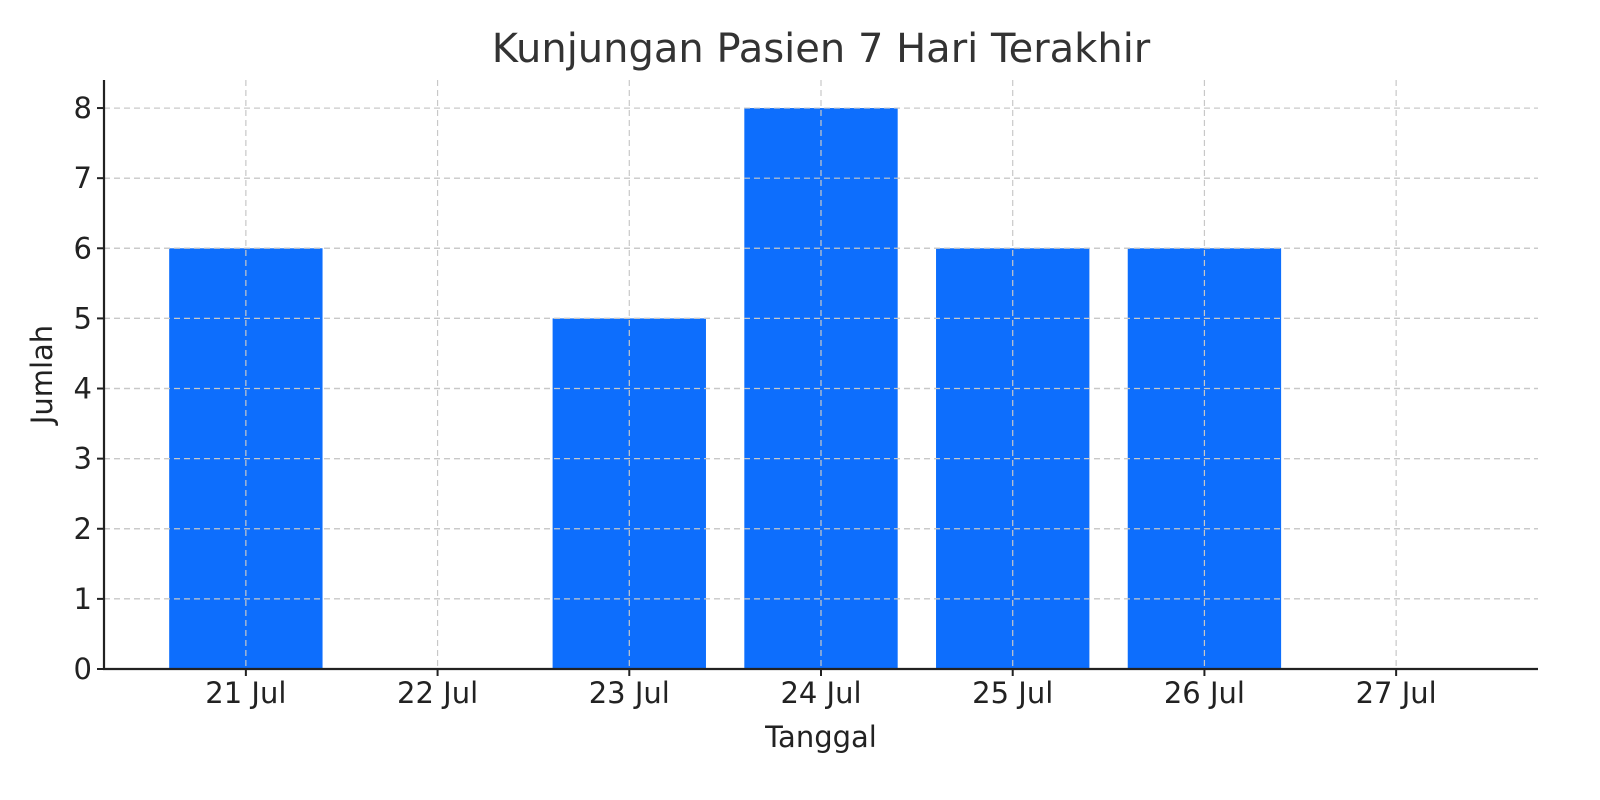  Describe the element at coordinates (820, 737) in the screenshot. I see `x-axis-title: Tanggal` at that location.